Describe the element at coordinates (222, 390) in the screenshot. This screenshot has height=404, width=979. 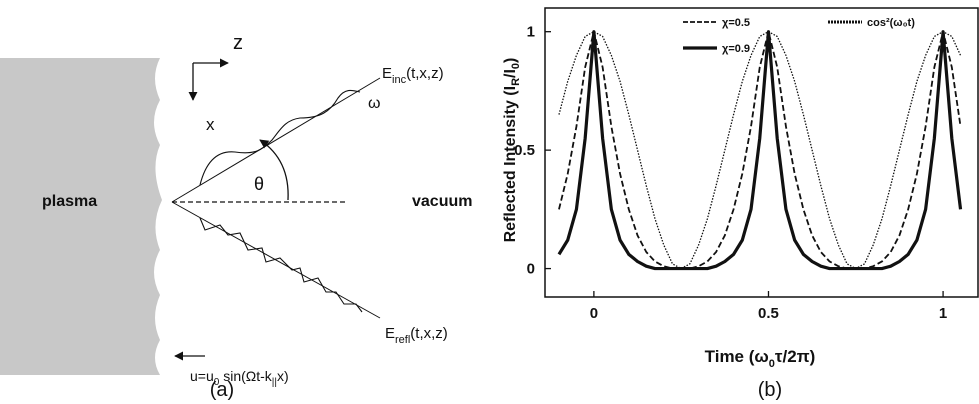
I see `panel-label: (a)` at that location.